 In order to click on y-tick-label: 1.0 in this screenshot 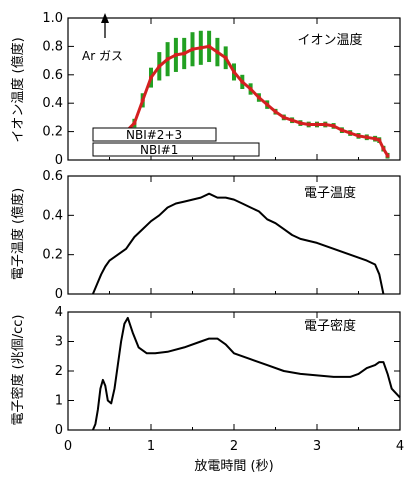, I will do `click(52, 18)`.